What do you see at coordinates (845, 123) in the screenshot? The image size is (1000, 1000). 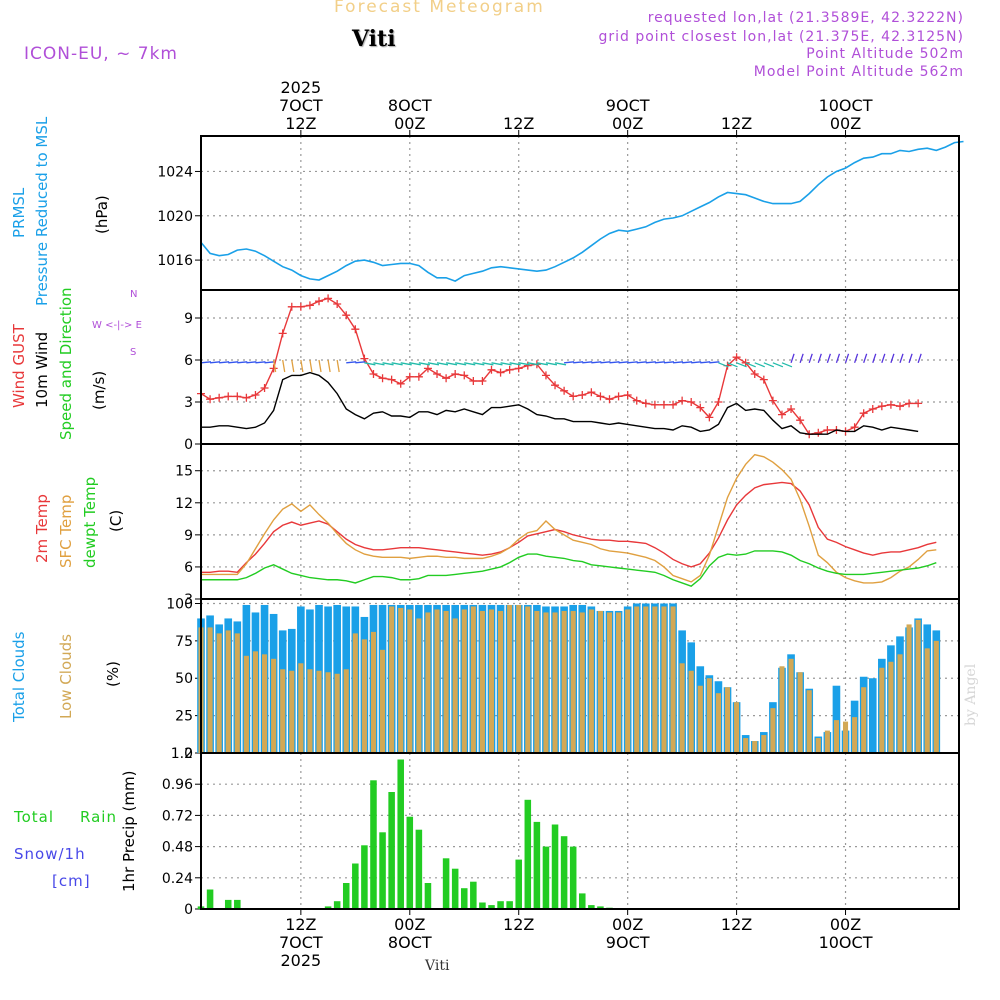 I see `top-time-label: 00Z` at bounding box center [845, 123].